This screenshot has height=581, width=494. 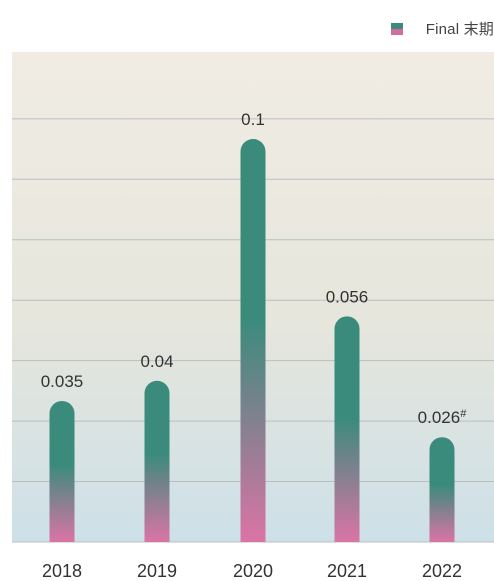 I want to click on bar-2019, so click(x=157, y=461).